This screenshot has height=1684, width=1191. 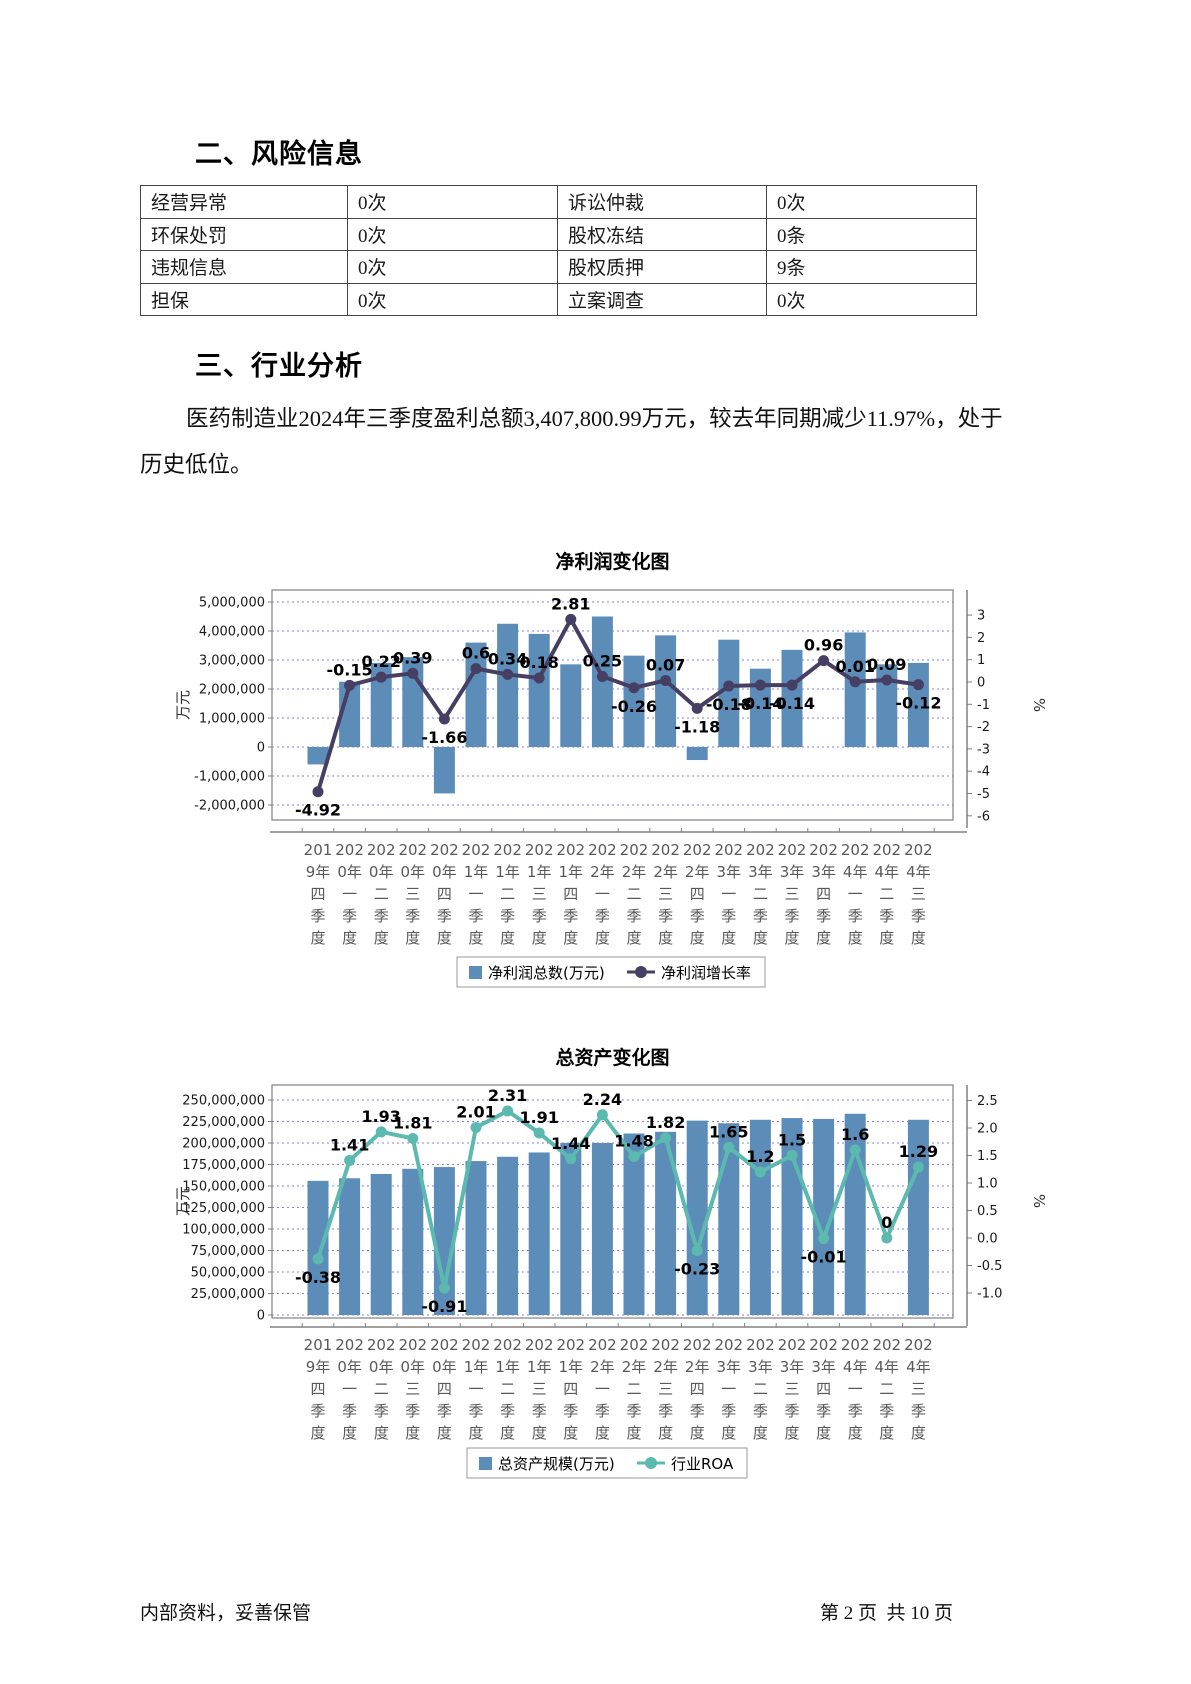 I want to click on left-axis-tick-label: 225,000,000, so click(x=223, y=1122).